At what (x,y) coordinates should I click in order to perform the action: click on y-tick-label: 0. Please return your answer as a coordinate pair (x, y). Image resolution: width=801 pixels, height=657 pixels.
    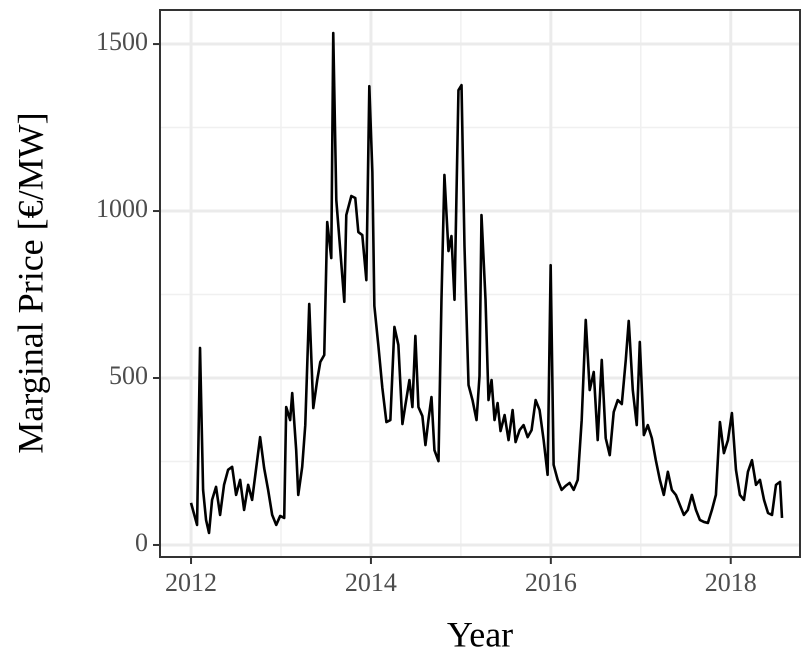
    Looking at the image, I should click on (141, 542).